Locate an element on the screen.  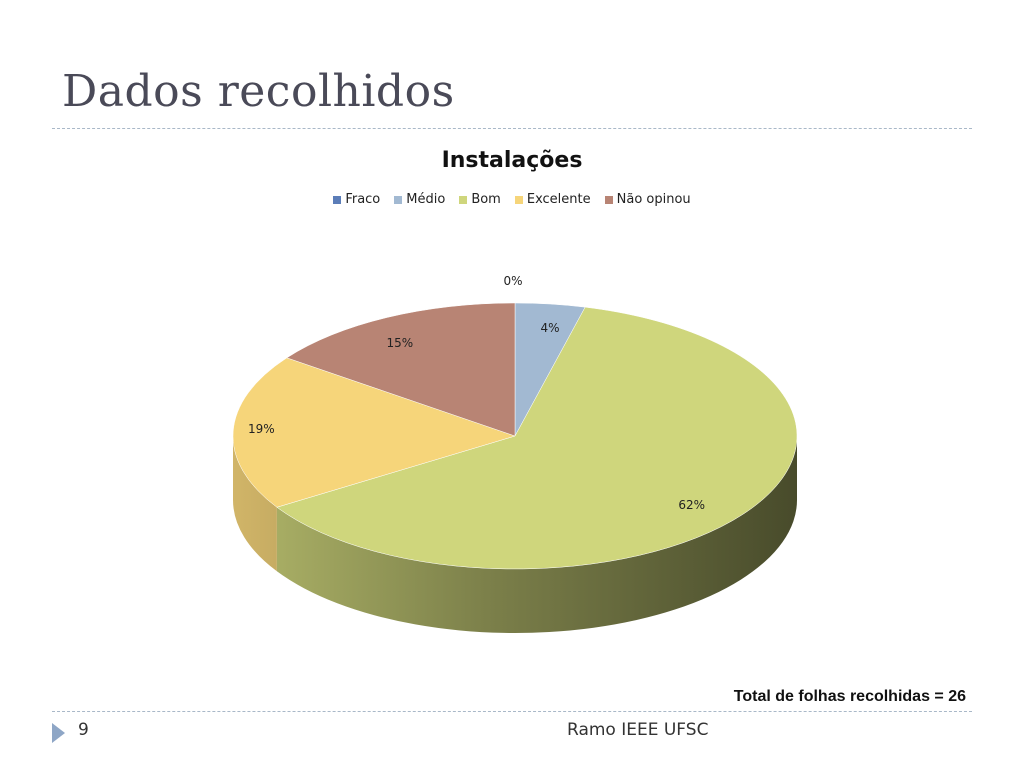
legend-swatch-fraco is located at coordinates (337, 199).